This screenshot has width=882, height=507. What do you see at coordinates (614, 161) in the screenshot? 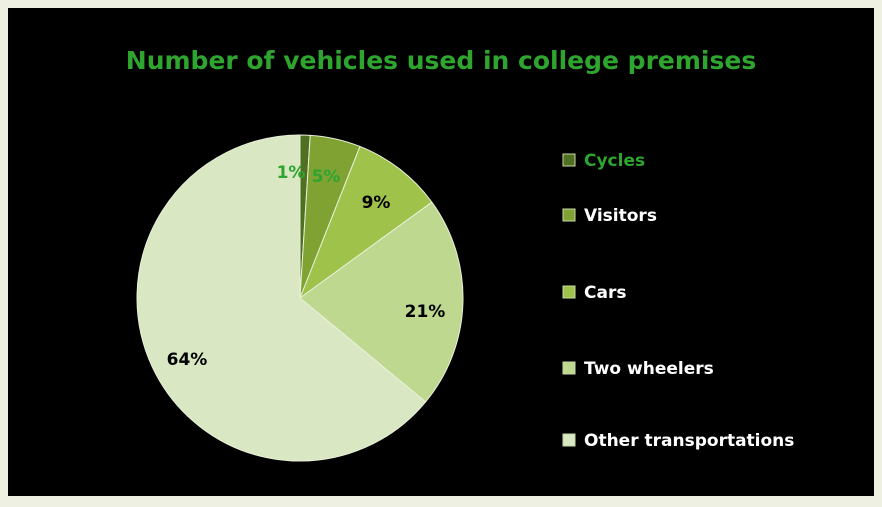
I see `legend-label: Cycles` at bounding box center [614, 161].